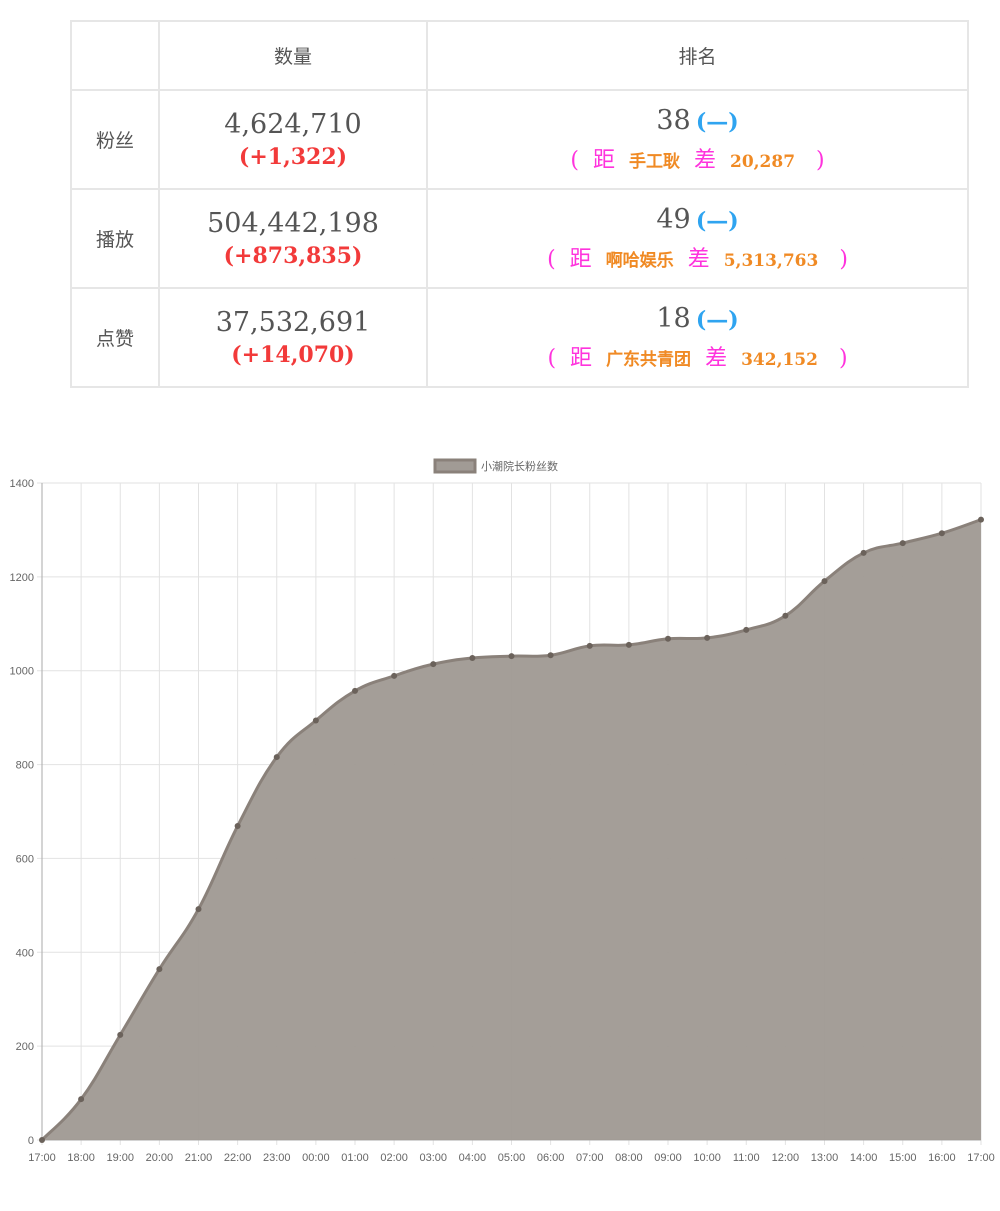  Describe the element at coordinates (654, 162) in the screenshot. I see `rival-name: 手工耿` at that location.